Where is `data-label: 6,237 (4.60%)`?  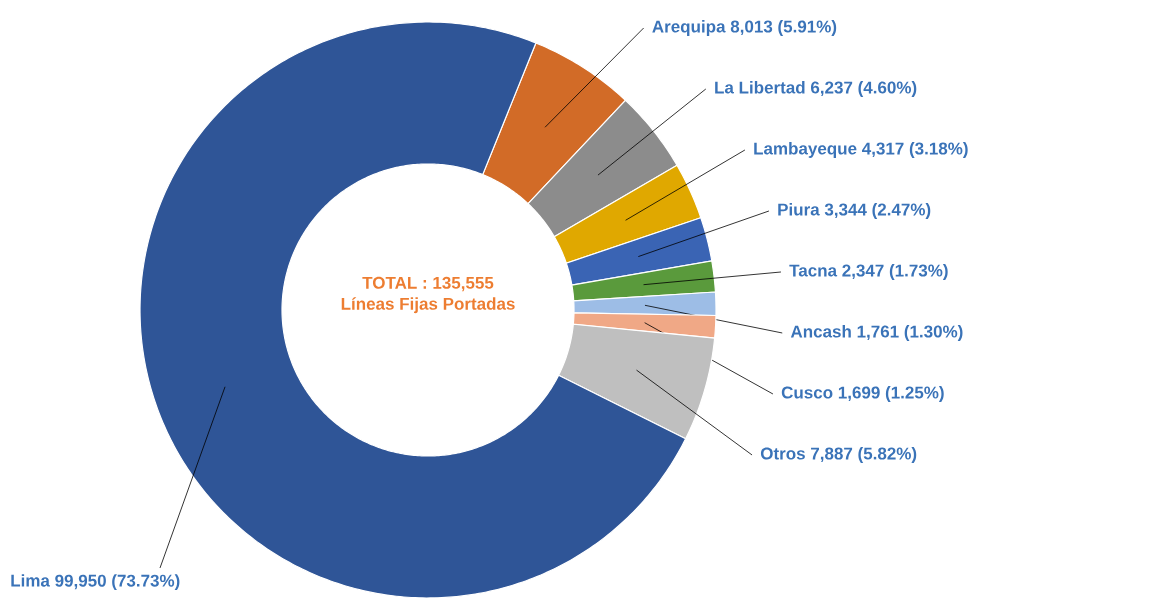 data-label: 6,237 (4.60%) is located at coordinates (864, 89).